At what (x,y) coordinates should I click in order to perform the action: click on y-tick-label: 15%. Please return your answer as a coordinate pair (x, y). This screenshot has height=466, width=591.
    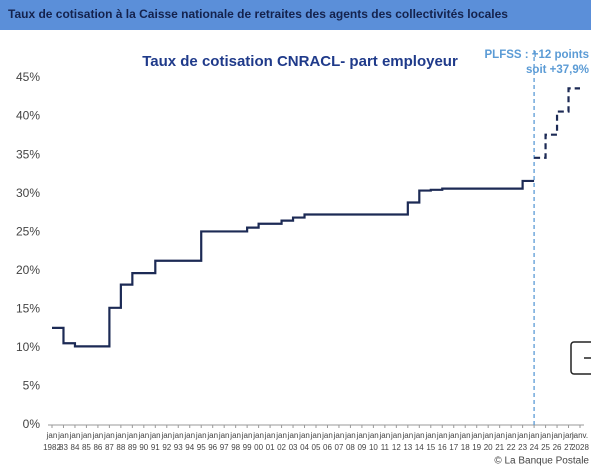
    Looking at the image, I should click on (28, 309).